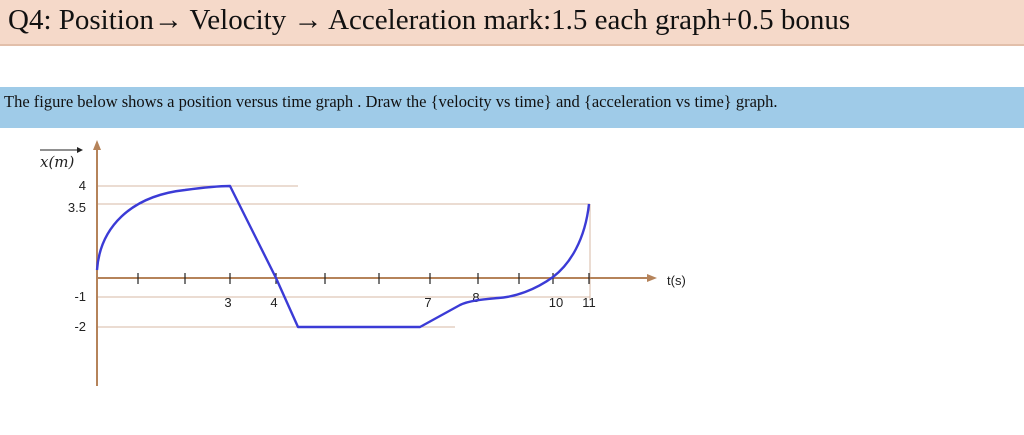 Image resolution: width=1024 pixels, height=435 pixels. What do you see at coordinates (589, 302) in the screenshot?
I see `x-tick-label-11: 11` at bounding box center [589, 302].